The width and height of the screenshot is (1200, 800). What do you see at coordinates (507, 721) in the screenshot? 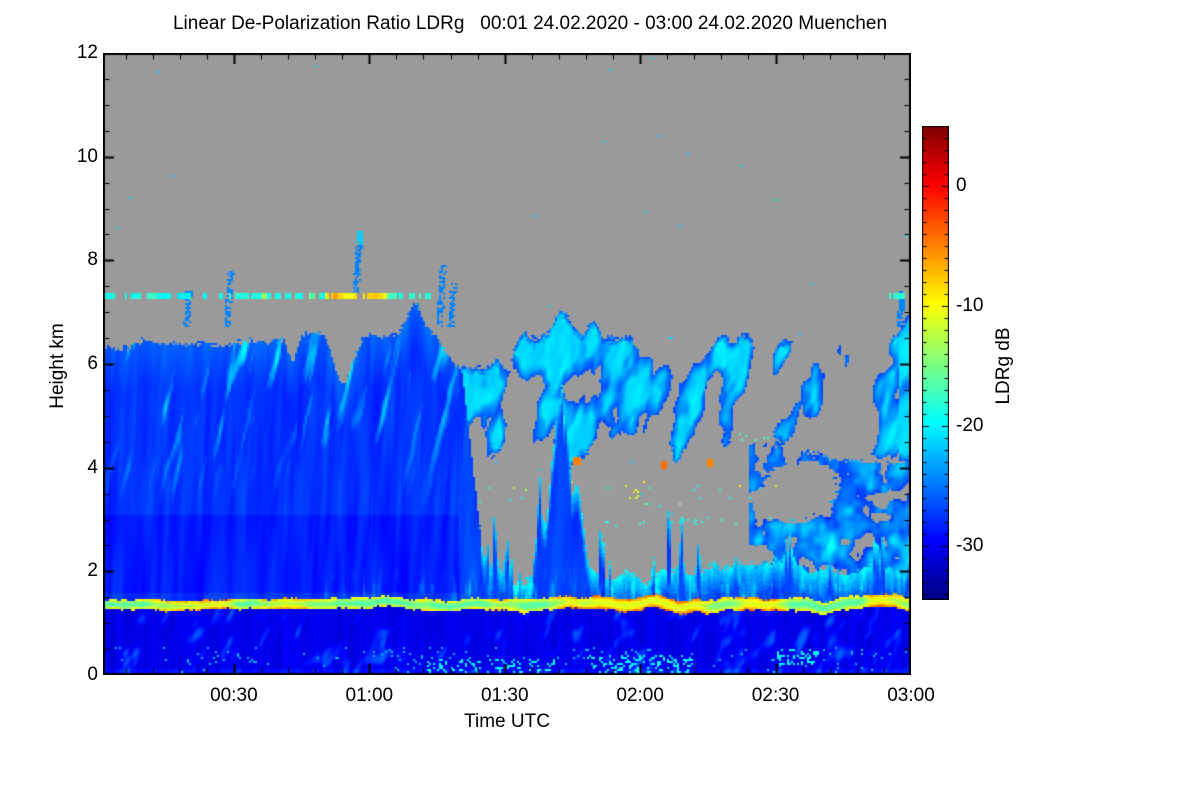
I see `x-axis-label: Time UTC` at bounding box center [507, 721].